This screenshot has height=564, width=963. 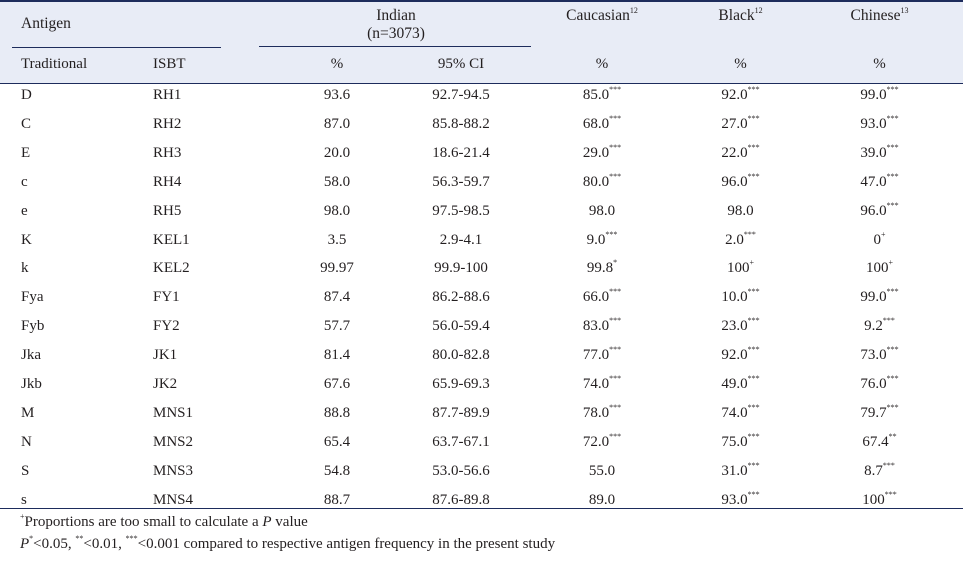 What do you see at coordinates (461, 95) in the screenshot?
I see `cell-indian-ci: 92.7-94.5` at bounding box center [461, 95].